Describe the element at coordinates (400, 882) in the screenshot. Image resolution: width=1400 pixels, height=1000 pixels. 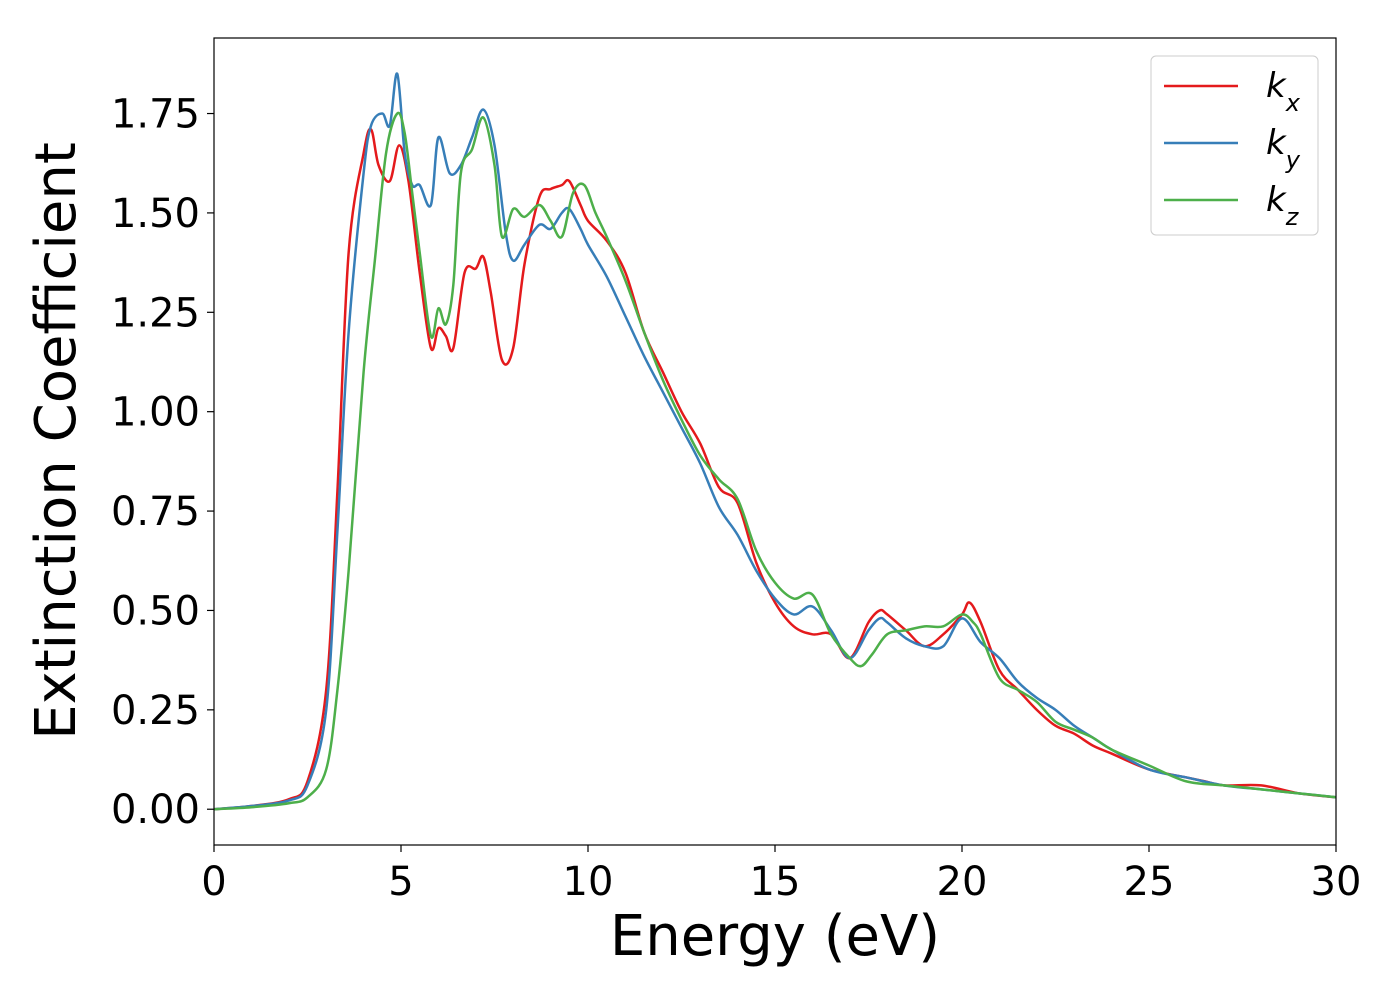
I see `x-tick-label: 5` at that location.